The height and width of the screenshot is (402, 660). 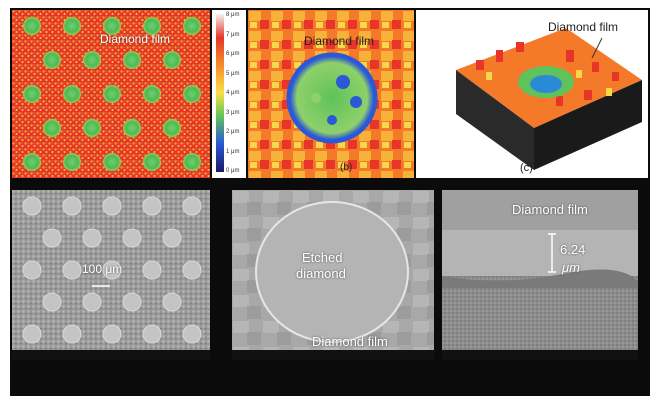 I want to click on colorbar-tick-label: 8 μm, so click(x=233, y=15).